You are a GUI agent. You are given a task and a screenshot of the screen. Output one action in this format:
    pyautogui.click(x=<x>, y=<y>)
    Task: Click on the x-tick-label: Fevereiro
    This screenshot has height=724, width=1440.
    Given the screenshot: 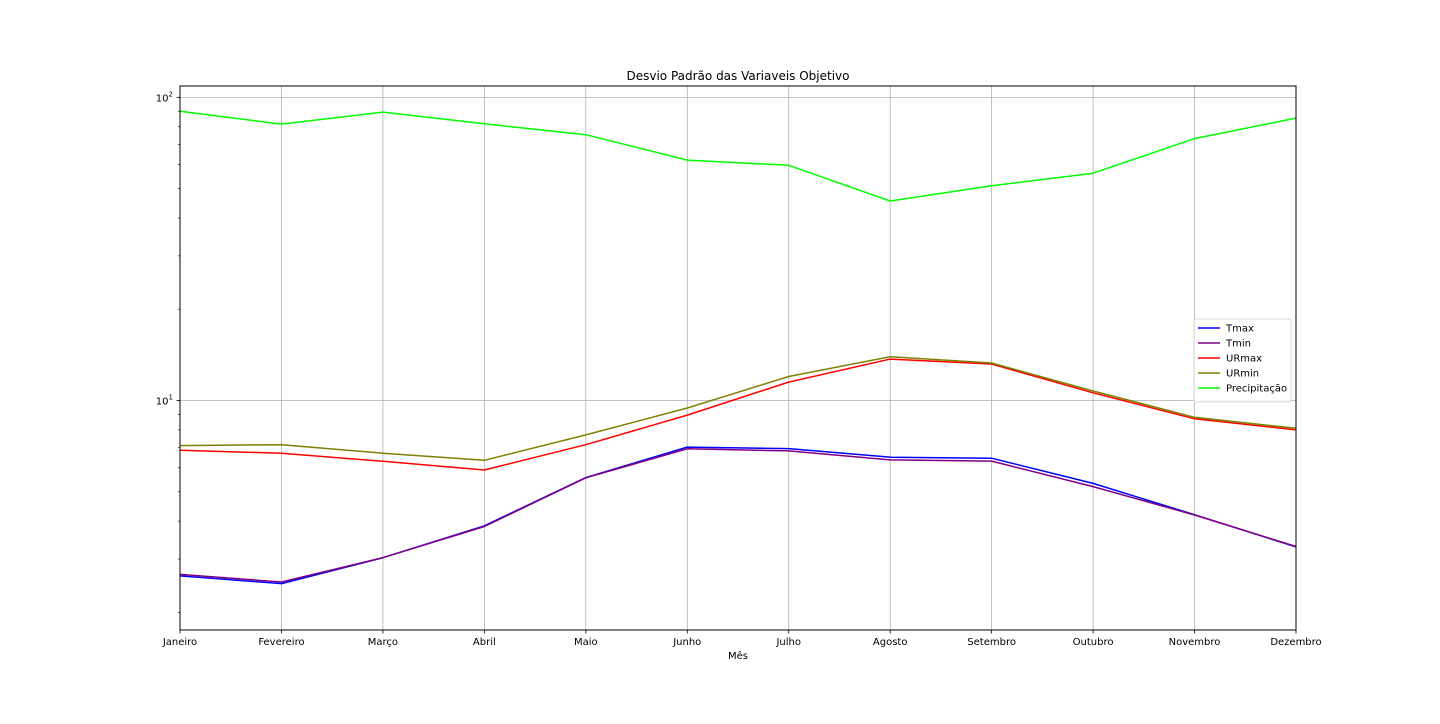 What is the action you would take?
    pyautogui.click(x=281, y=642)
    